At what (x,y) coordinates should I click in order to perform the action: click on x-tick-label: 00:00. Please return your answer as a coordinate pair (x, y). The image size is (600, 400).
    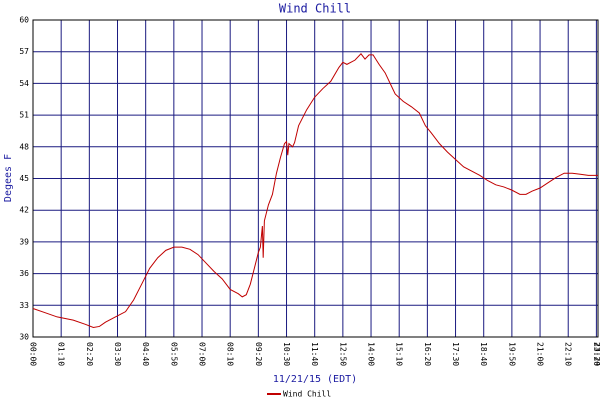
    Looking at the image, I should click on (33, 354).